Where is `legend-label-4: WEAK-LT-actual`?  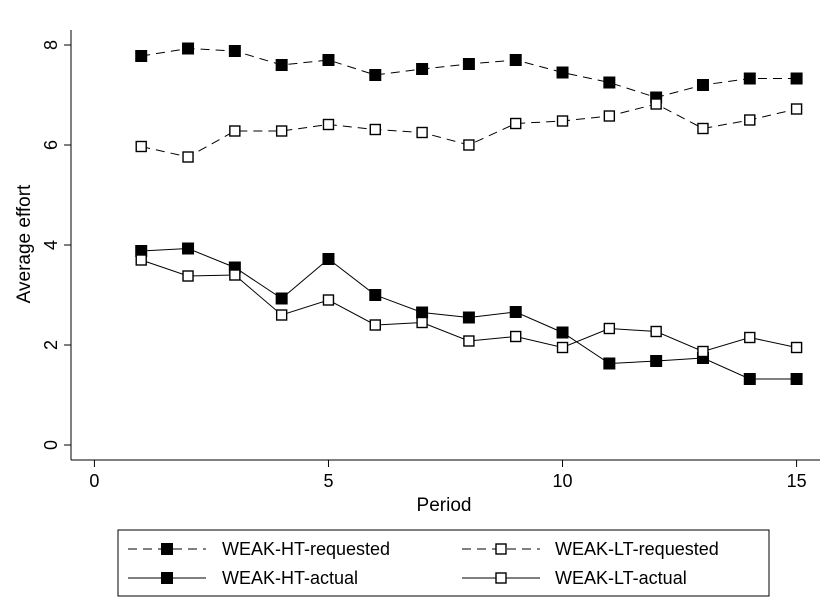
legend-label-4: WEAK-LT-actual is located at coordinates (621, 578).